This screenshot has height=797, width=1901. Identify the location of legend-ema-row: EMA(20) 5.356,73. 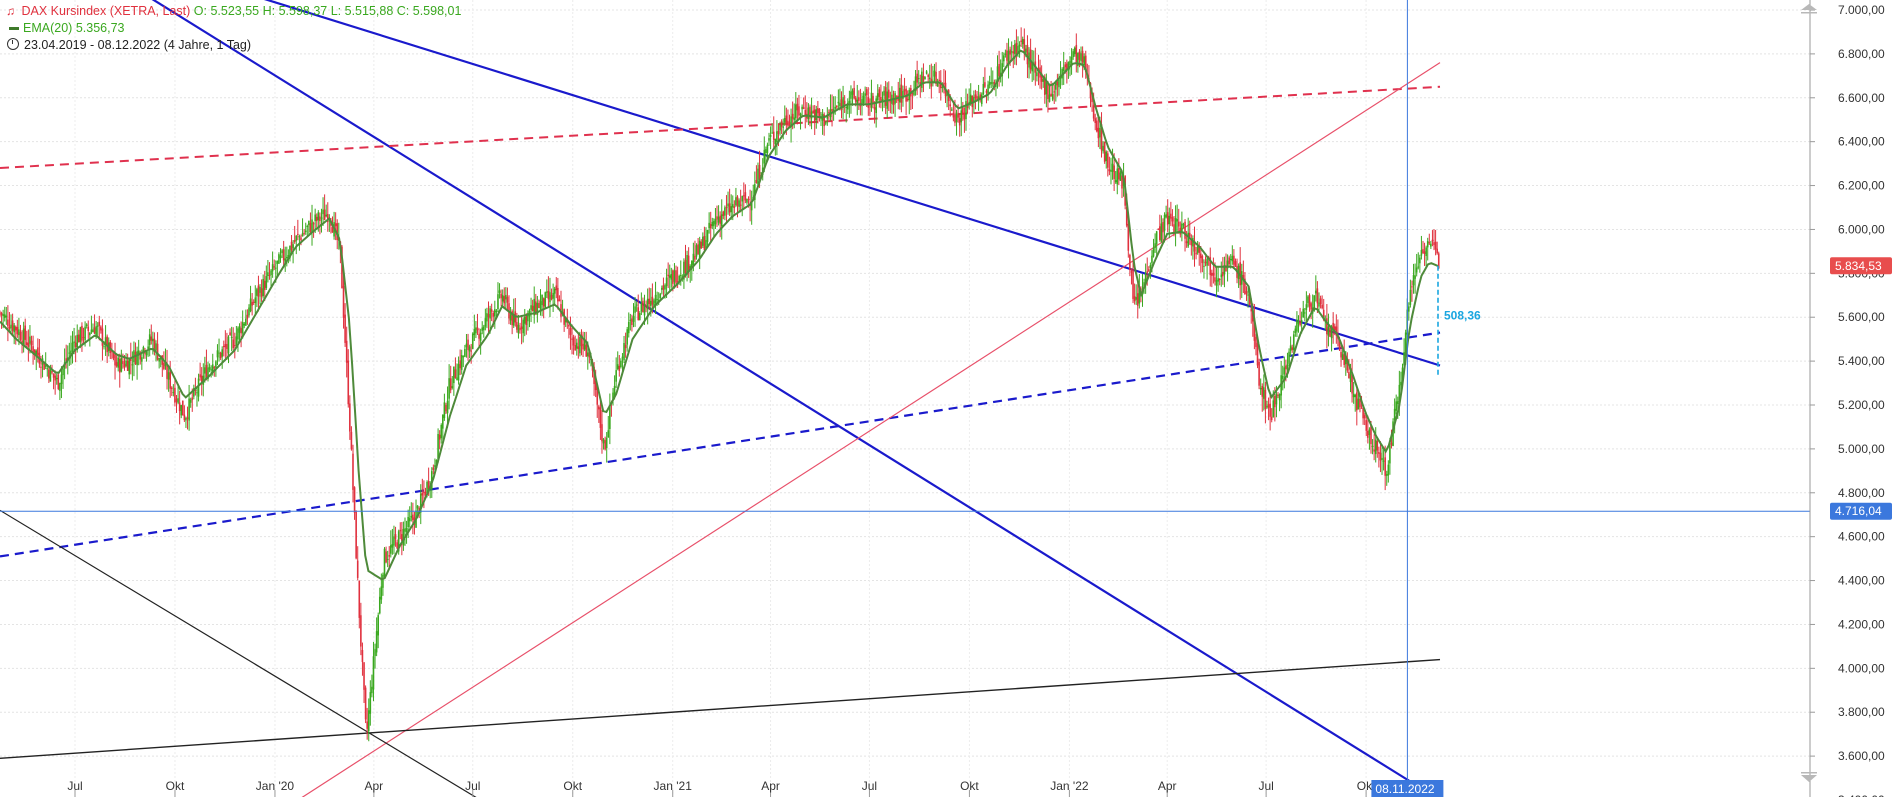
(233, 28).